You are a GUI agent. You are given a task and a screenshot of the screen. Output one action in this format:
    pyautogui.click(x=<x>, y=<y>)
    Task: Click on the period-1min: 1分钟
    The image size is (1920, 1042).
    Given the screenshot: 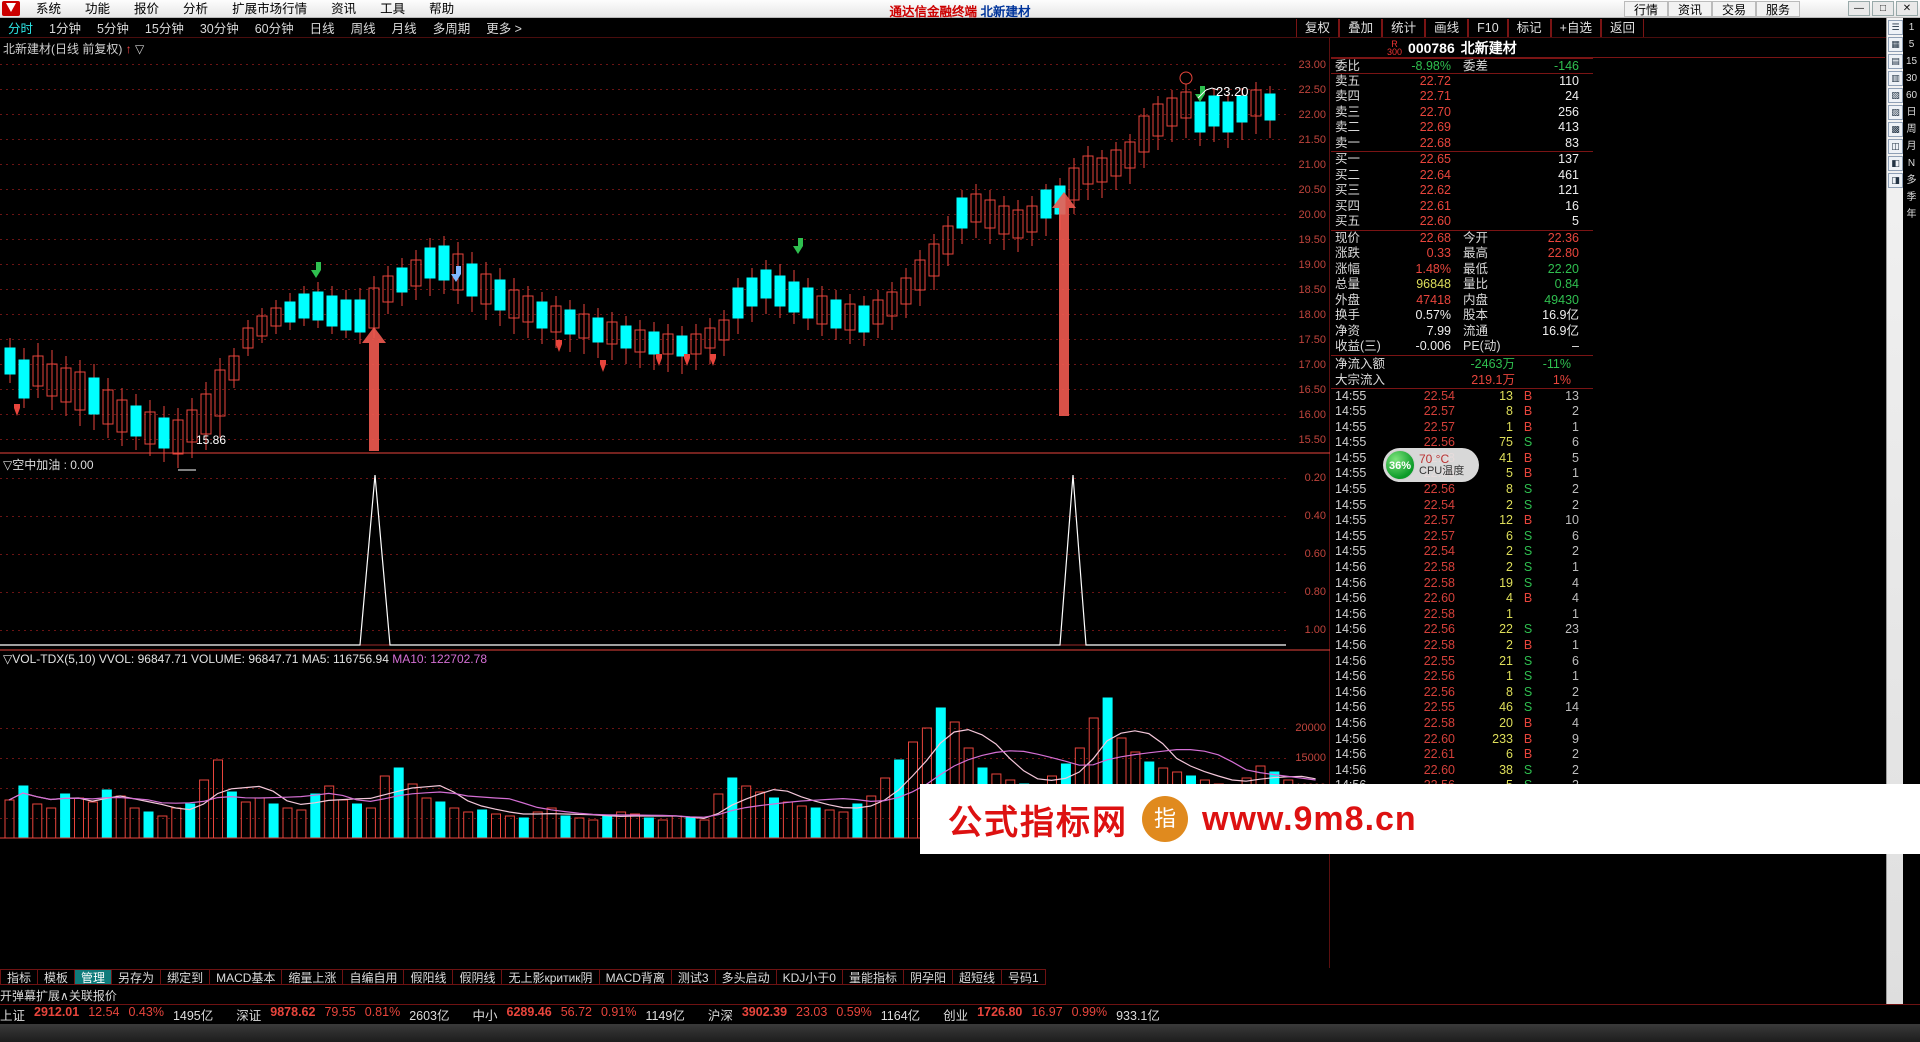 What is the action you would take?
    pyautogui.click(x=65, y=29)
    